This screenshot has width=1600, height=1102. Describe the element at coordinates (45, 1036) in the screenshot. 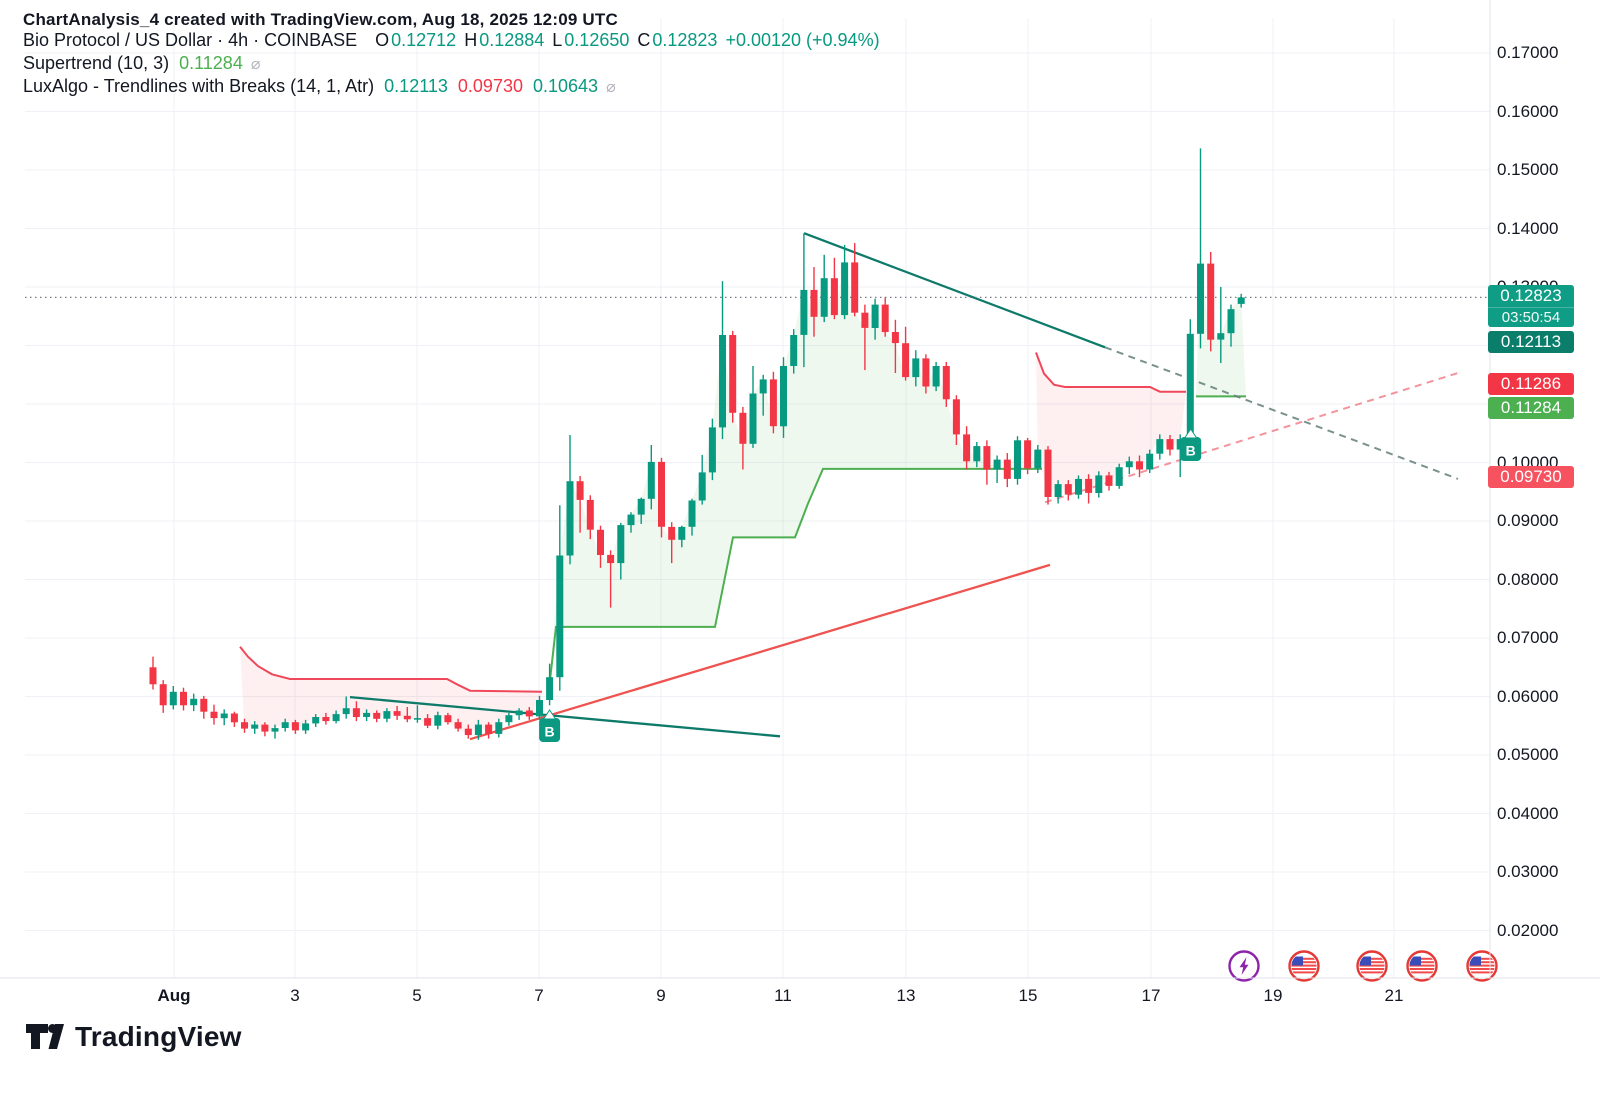

I see `tradingview-logomark` at that location.